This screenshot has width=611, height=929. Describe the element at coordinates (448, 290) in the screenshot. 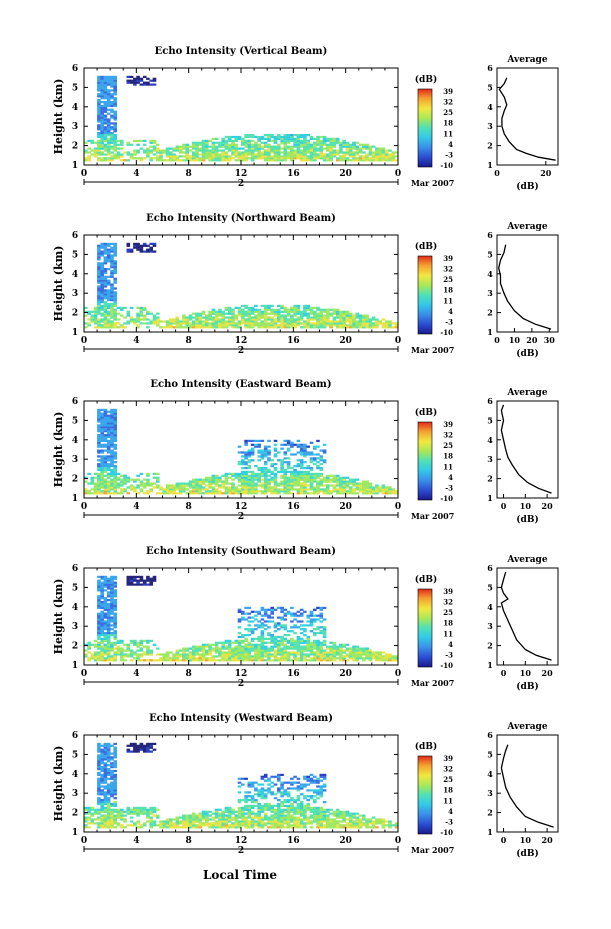

I see `colorbar-tick-label: 18` at that location.